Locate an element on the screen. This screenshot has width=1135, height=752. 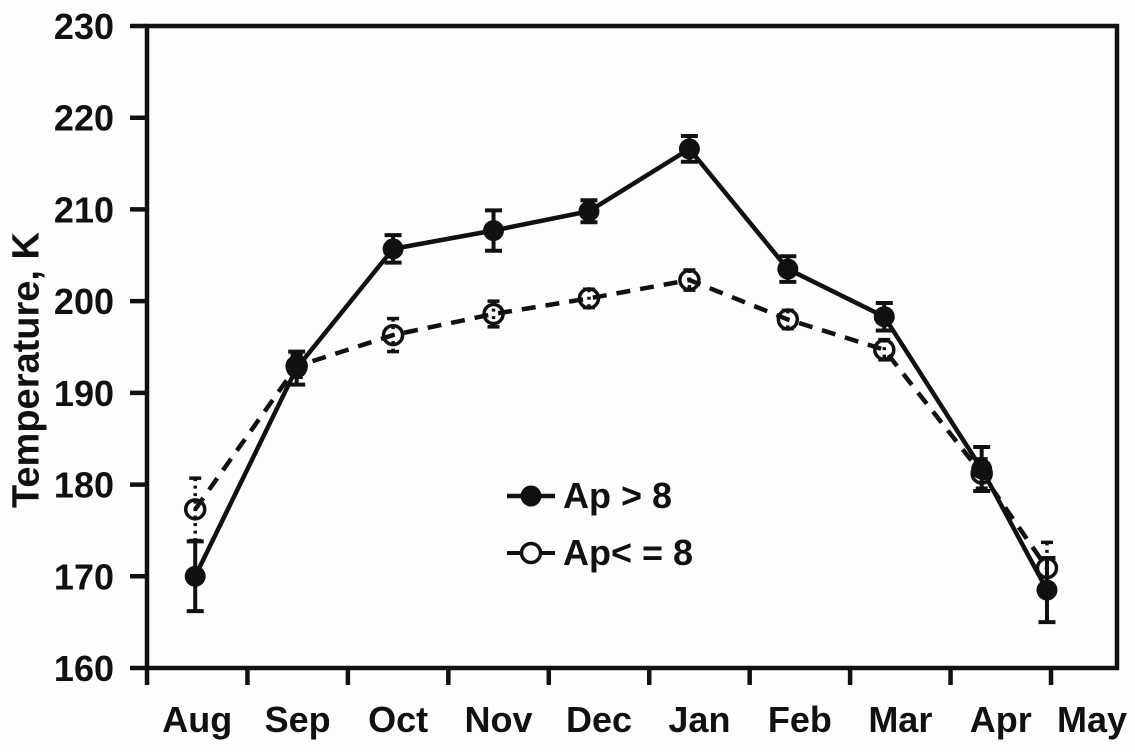
open-circle-dashed-line-icon is located at coordinates (531, 553).